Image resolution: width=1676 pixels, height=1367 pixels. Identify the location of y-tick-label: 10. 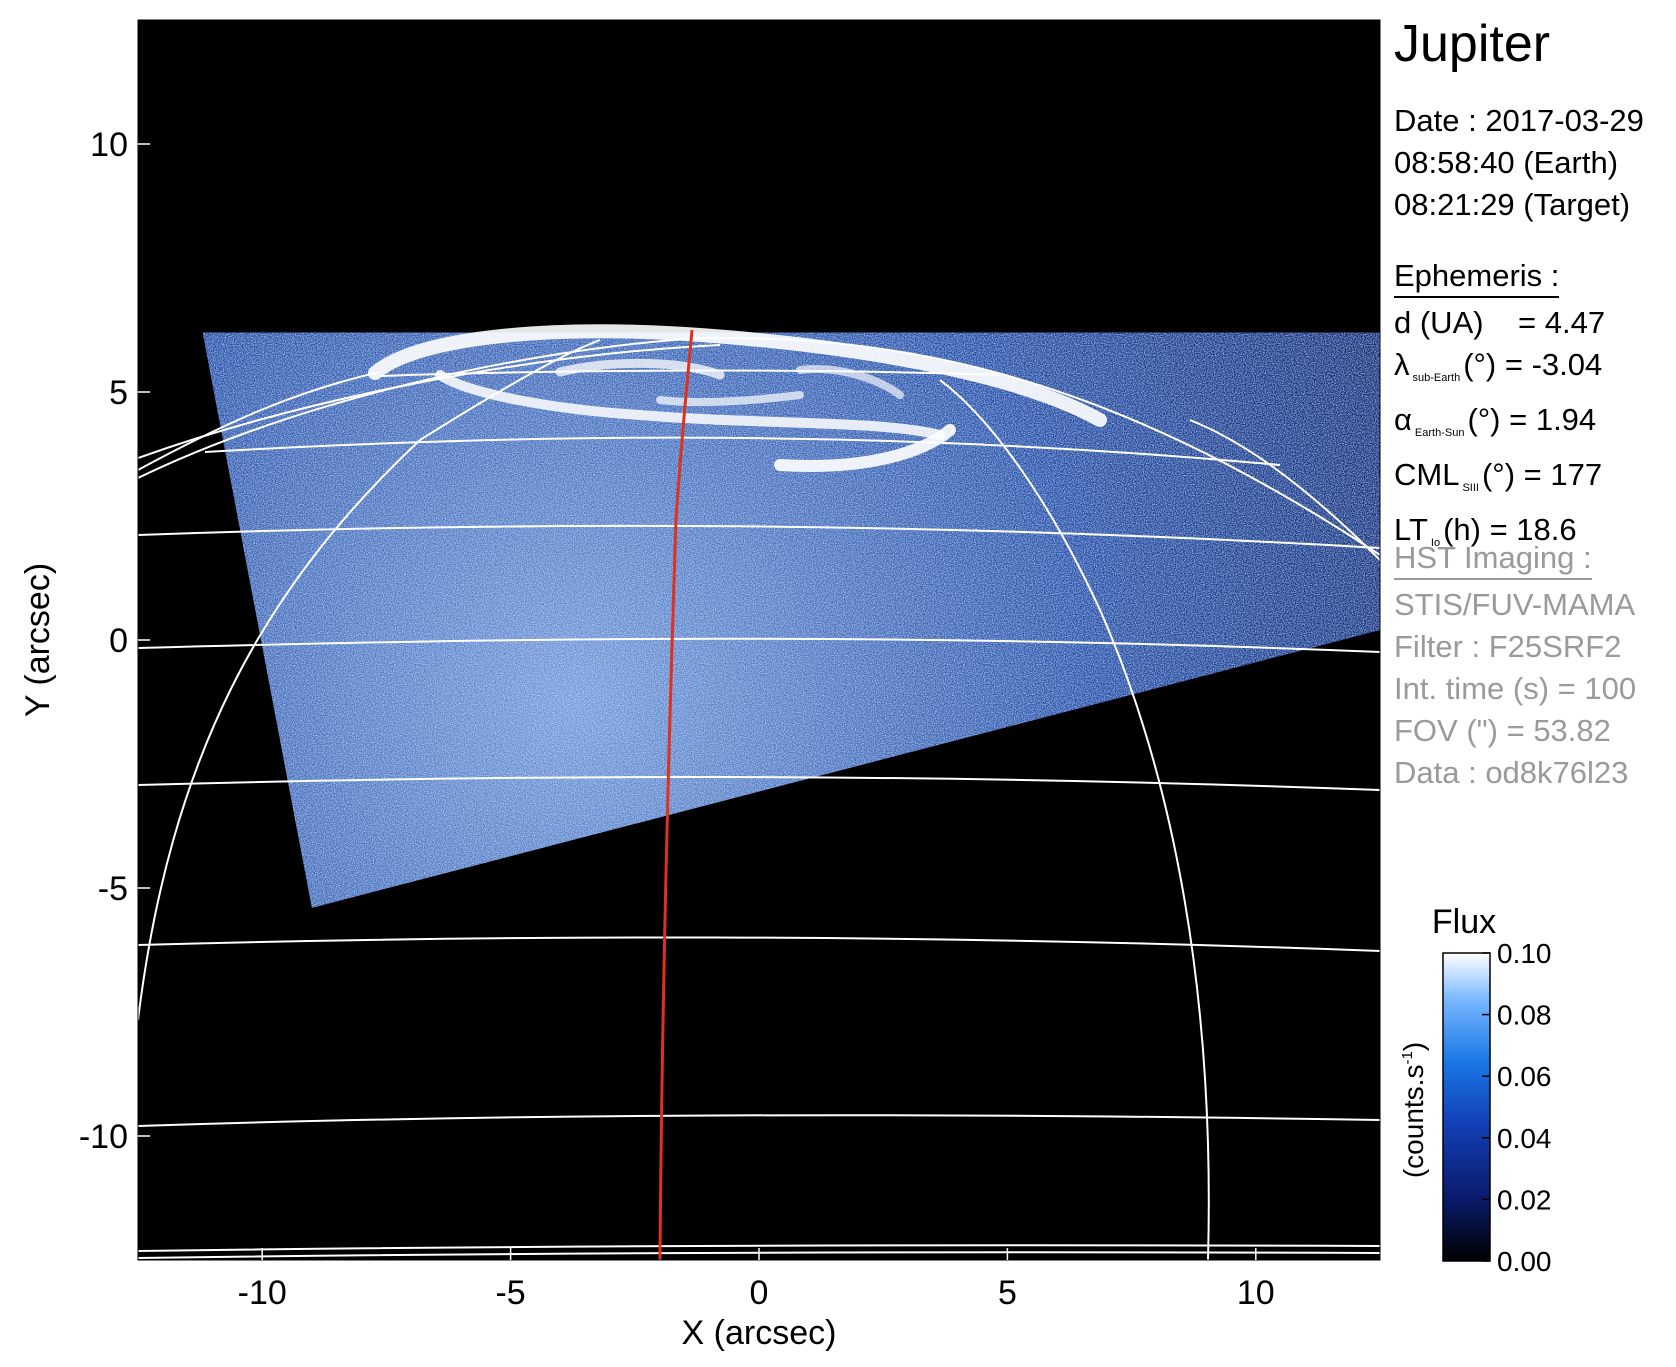
(109, 145).